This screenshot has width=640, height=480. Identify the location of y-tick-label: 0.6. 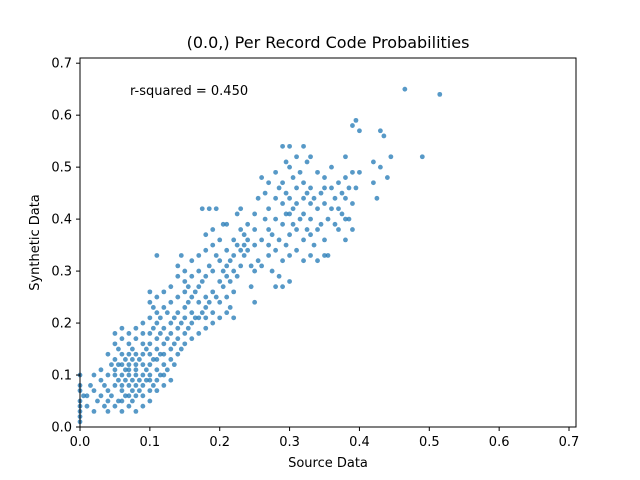
(61, 116).